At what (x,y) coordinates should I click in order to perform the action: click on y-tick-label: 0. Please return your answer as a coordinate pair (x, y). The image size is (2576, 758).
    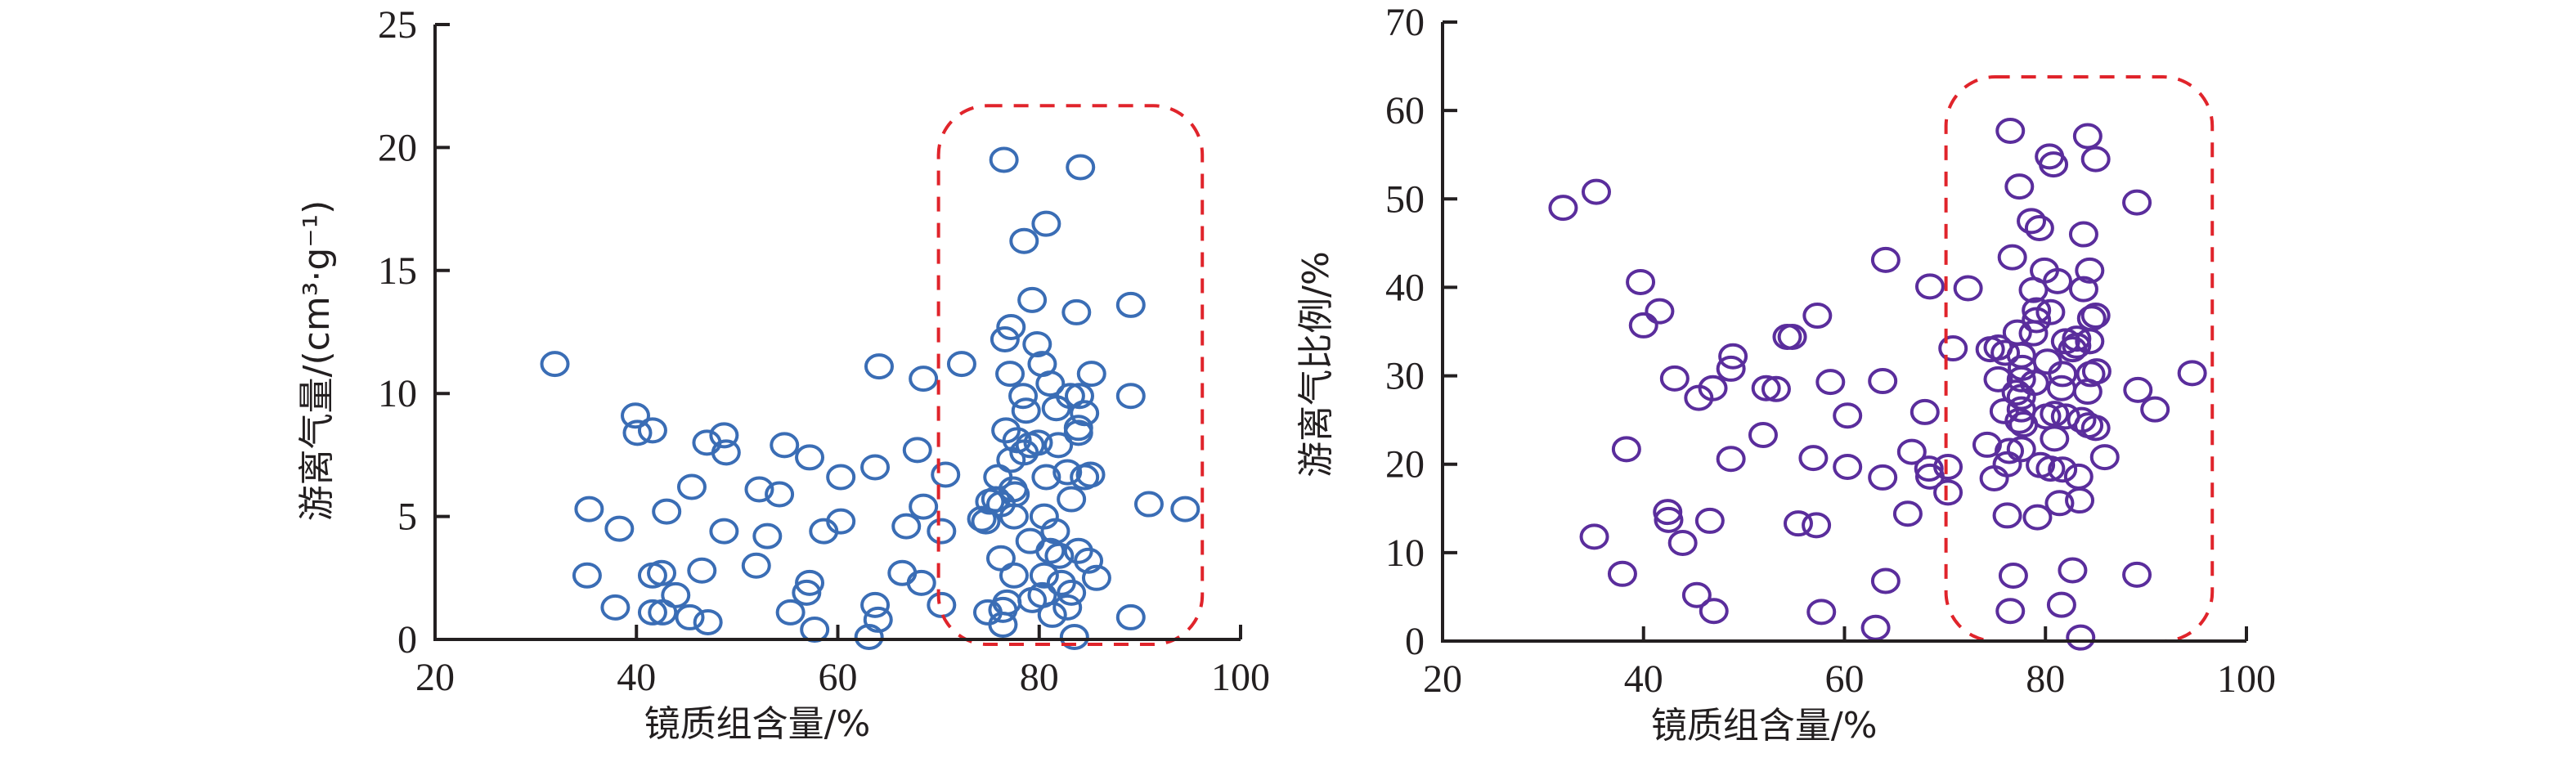
    Looking at the image, I should click on (1415, 641).